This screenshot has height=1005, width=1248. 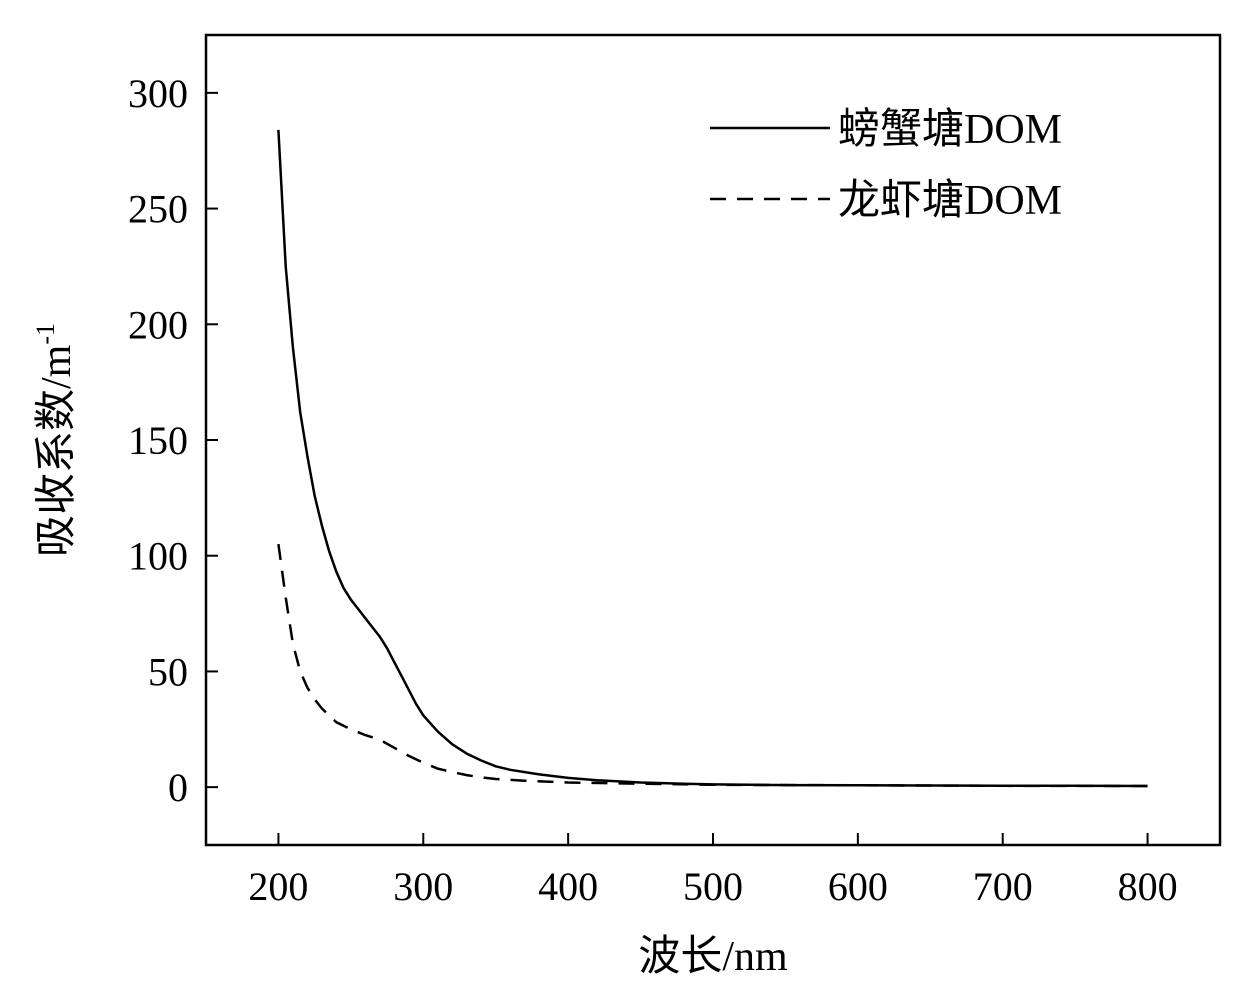 I want to click on x-tick-label: 400, so click(x=568, y=886).